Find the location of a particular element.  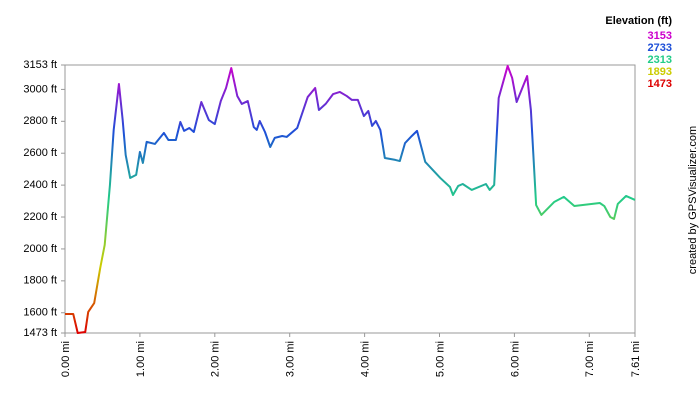

y-tick-label: 3000 ft is located at coordinates (40, 89).